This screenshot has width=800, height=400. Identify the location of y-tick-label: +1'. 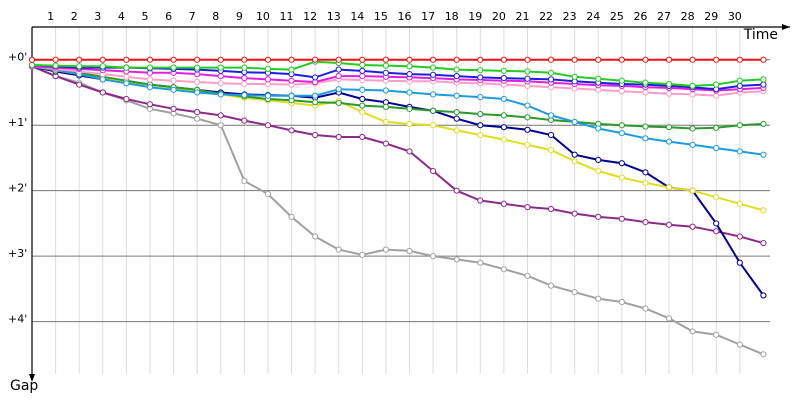
(17, 122).